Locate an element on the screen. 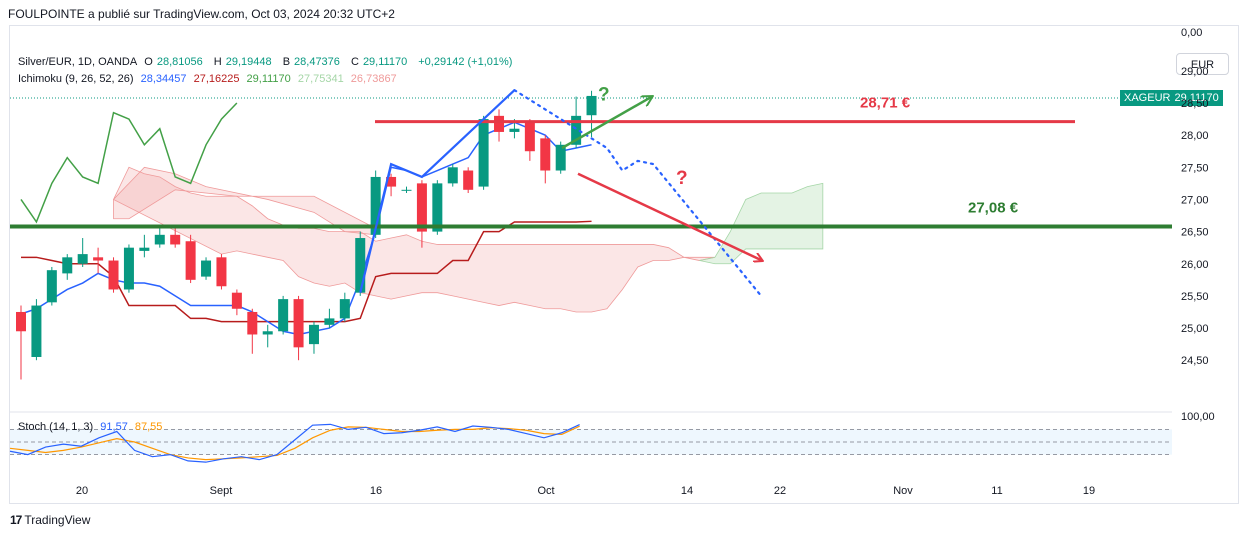 The width and height of the screenshot is (1246, 539). time-tick: 14 is located at coordinates (687, 491).